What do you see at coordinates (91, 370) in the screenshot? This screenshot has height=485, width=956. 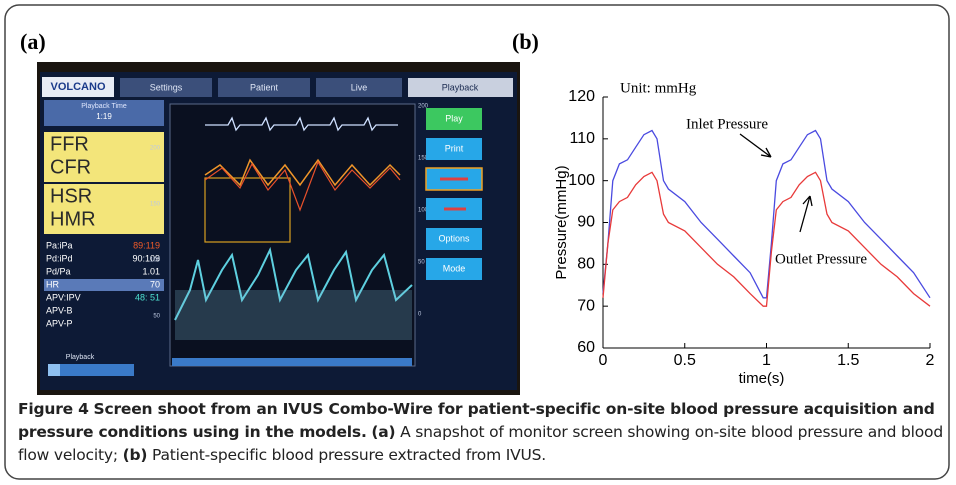 I see `slider` at bounding box center [91, 370].